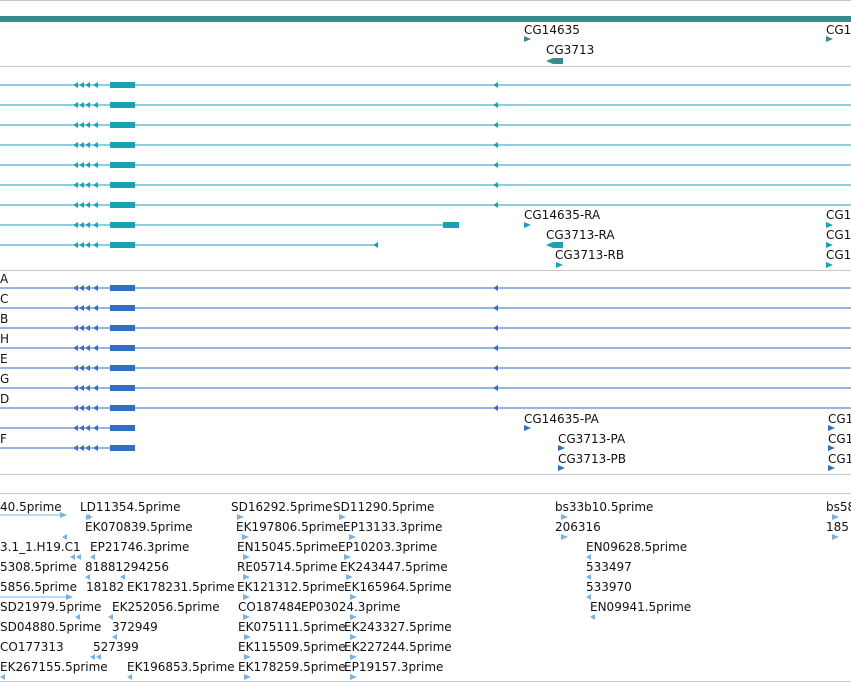 This screenshot has height=682, width=851. What do you see at coordinates (561, 419) in the screenshot?
I see `protein-label: CG14635-PA` at bounding box center [561, 419].